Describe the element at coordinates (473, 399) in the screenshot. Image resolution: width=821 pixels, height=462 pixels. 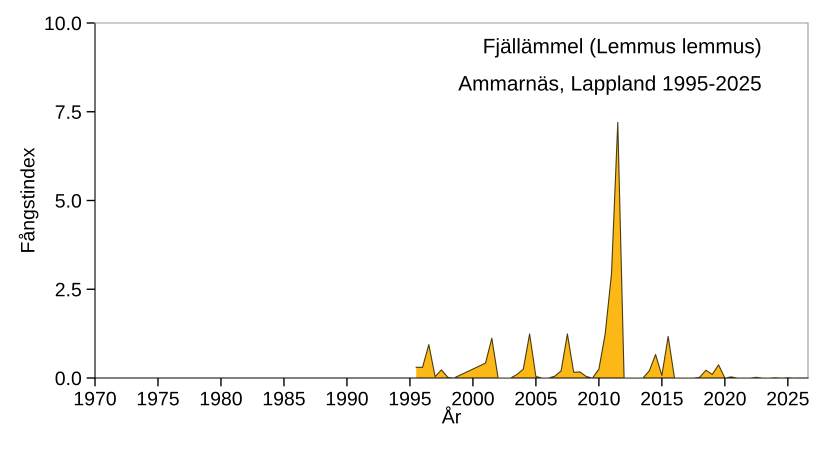
I see `x-tick-label: 2000` at that location.